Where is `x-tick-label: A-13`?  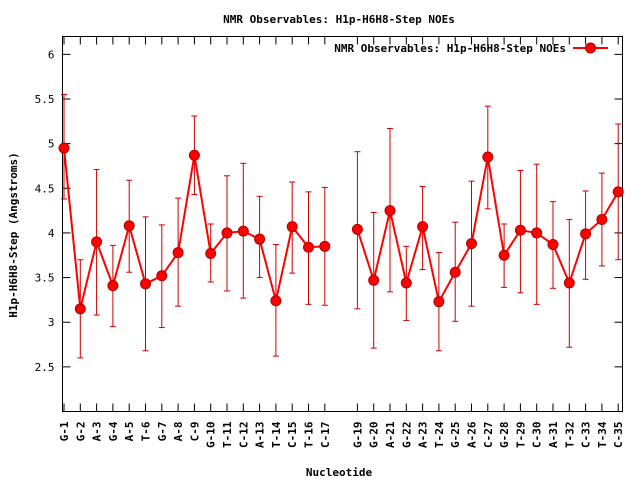
x-tick-label: A-13 is located at coordinates (260, 435).